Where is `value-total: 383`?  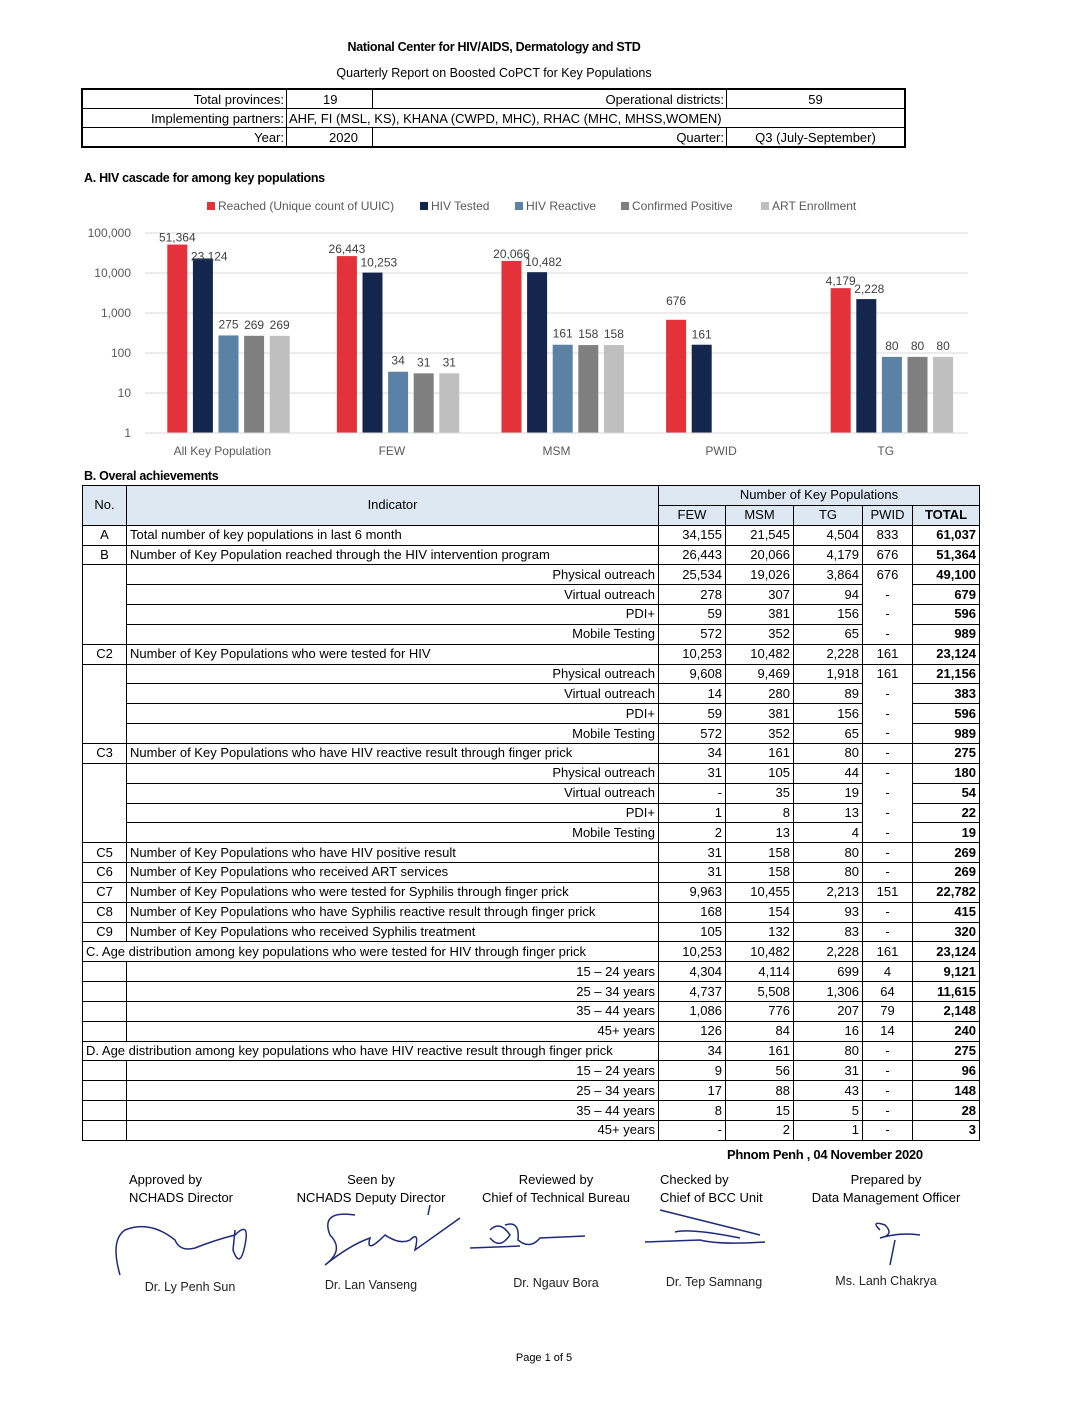 value-total: 383 is located at coordinates (946, 694).